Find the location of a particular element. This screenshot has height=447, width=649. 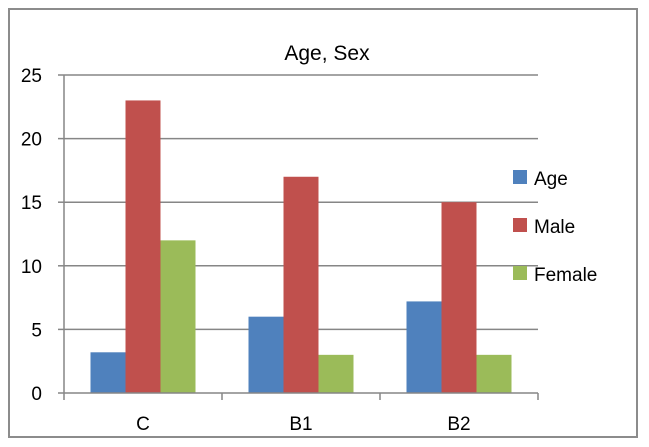

legend: Age Male Female is located at coordinates (555, 227).